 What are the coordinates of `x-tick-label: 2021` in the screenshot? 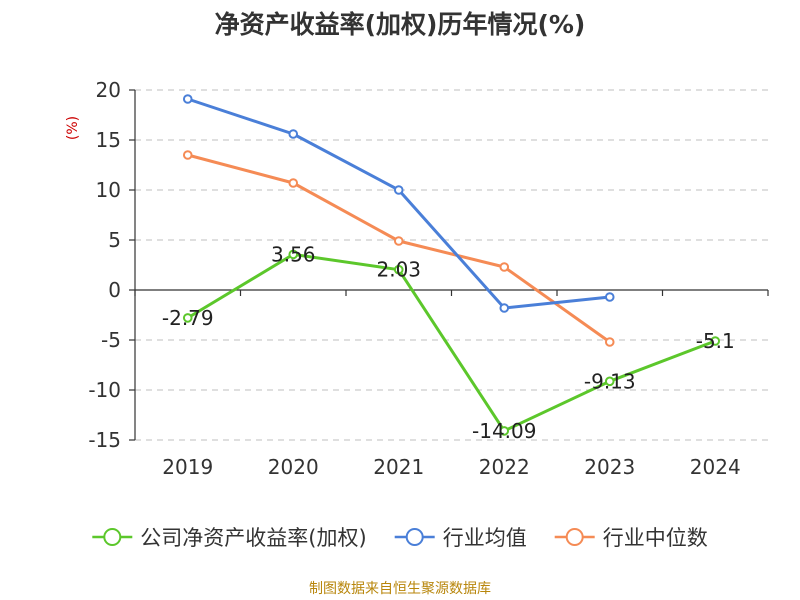 It's located at (398, 467).